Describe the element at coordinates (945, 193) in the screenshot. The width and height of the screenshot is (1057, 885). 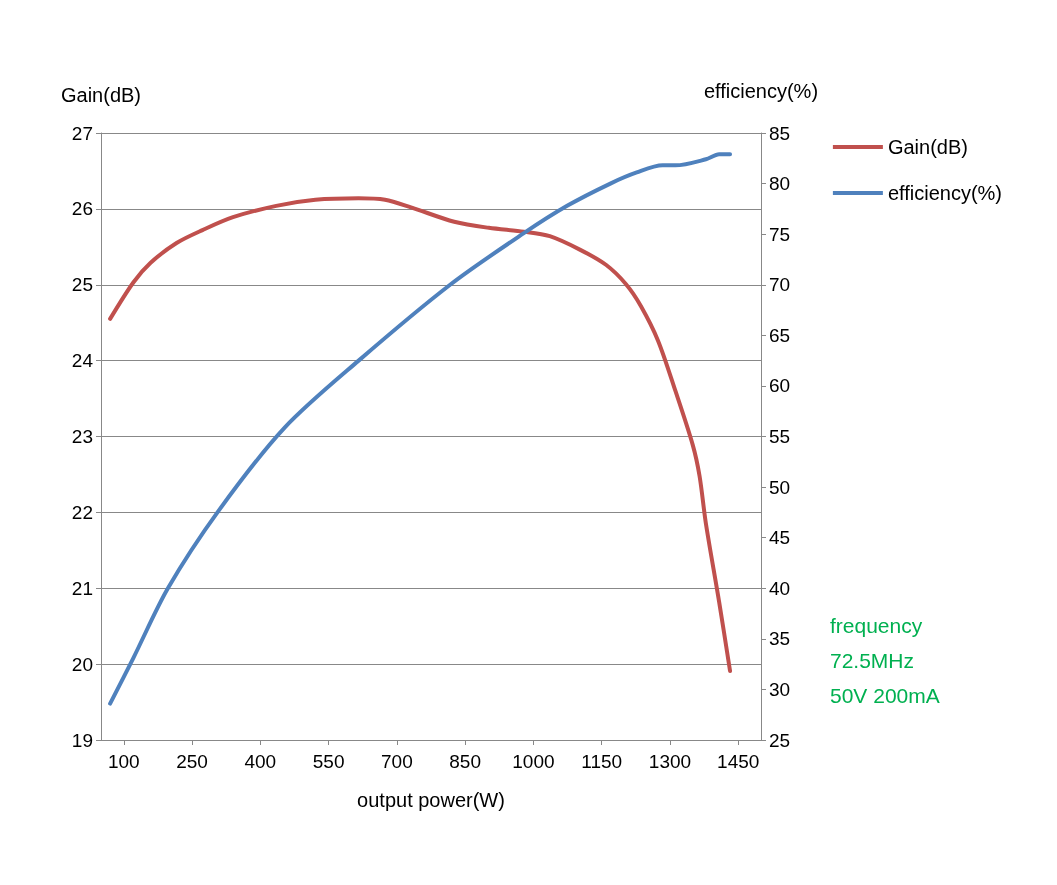
I see `legend-label: efficiency(%)` at that location.